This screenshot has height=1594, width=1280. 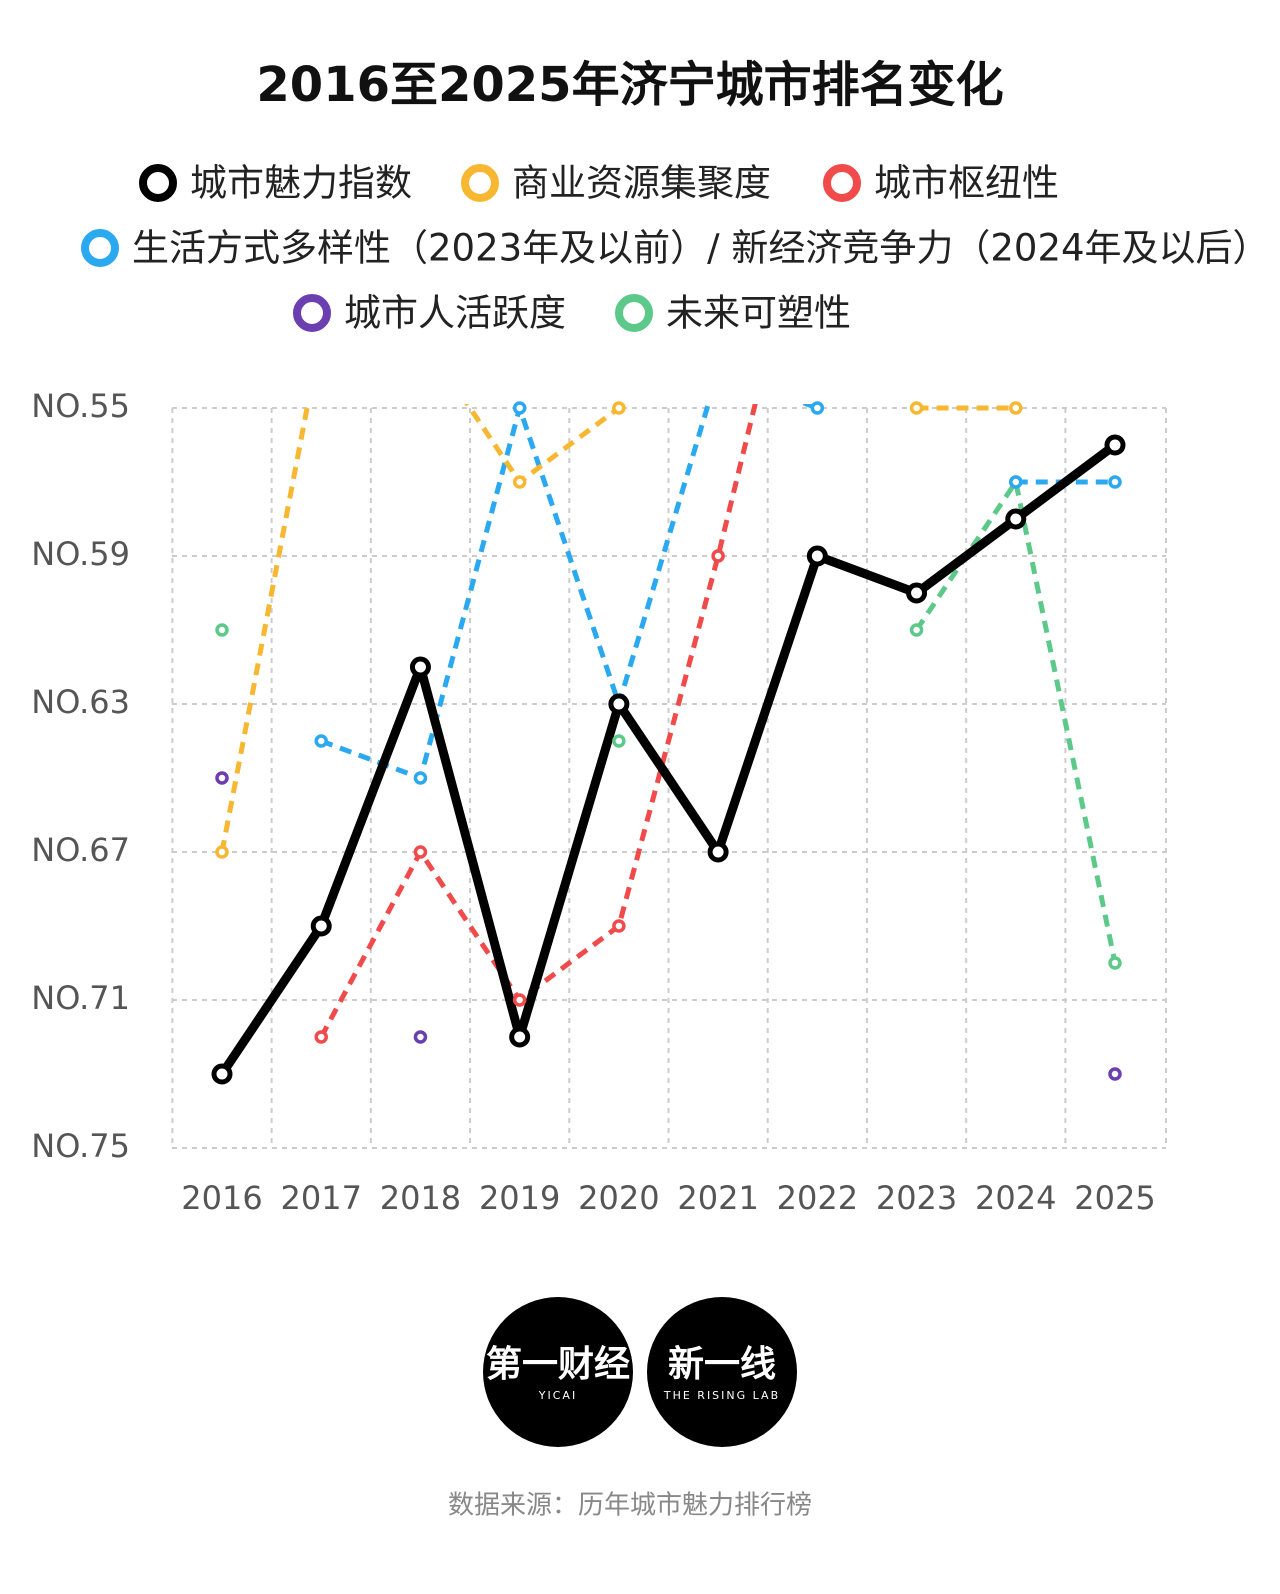 I want to click on y-tick-label: NO.71, so click(x=80, y=998).